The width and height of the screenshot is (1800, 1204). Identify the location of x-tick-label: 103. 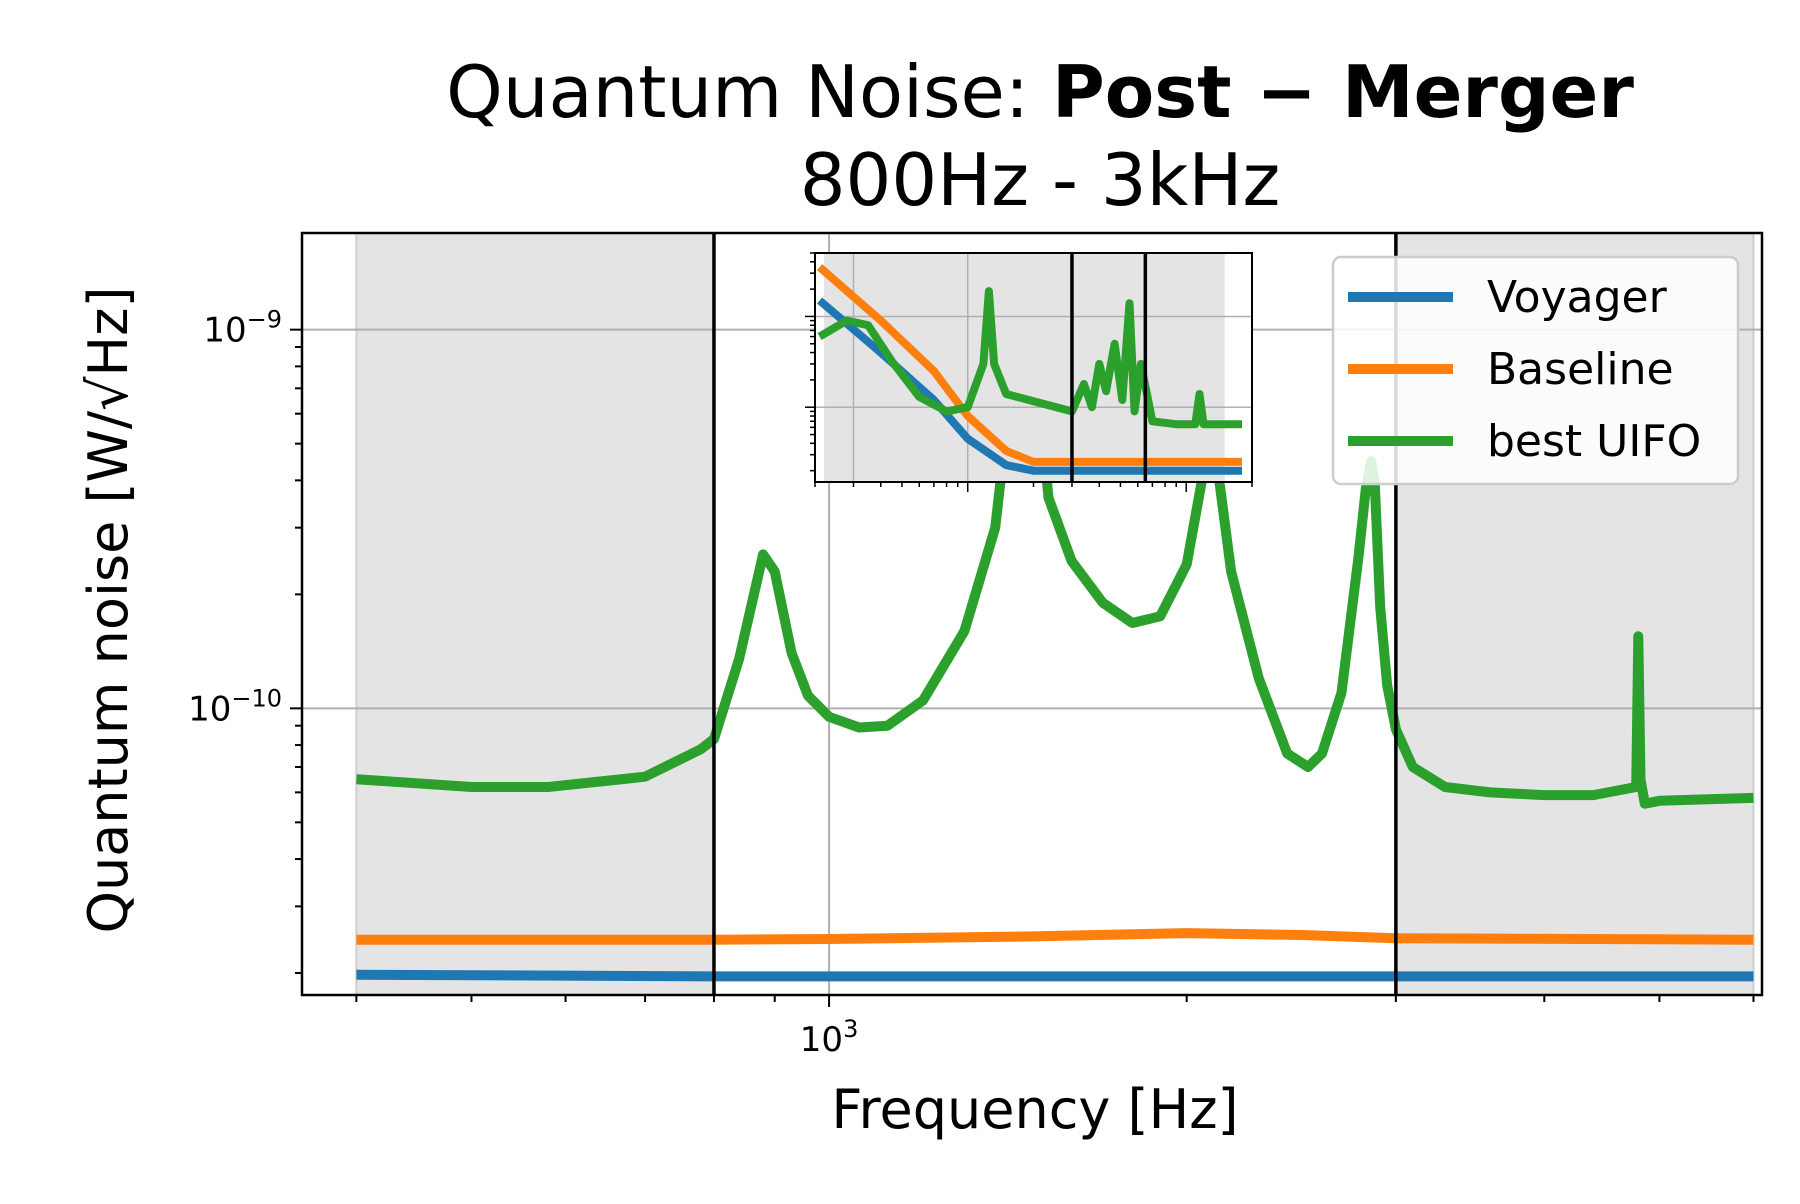
(829, 1037).